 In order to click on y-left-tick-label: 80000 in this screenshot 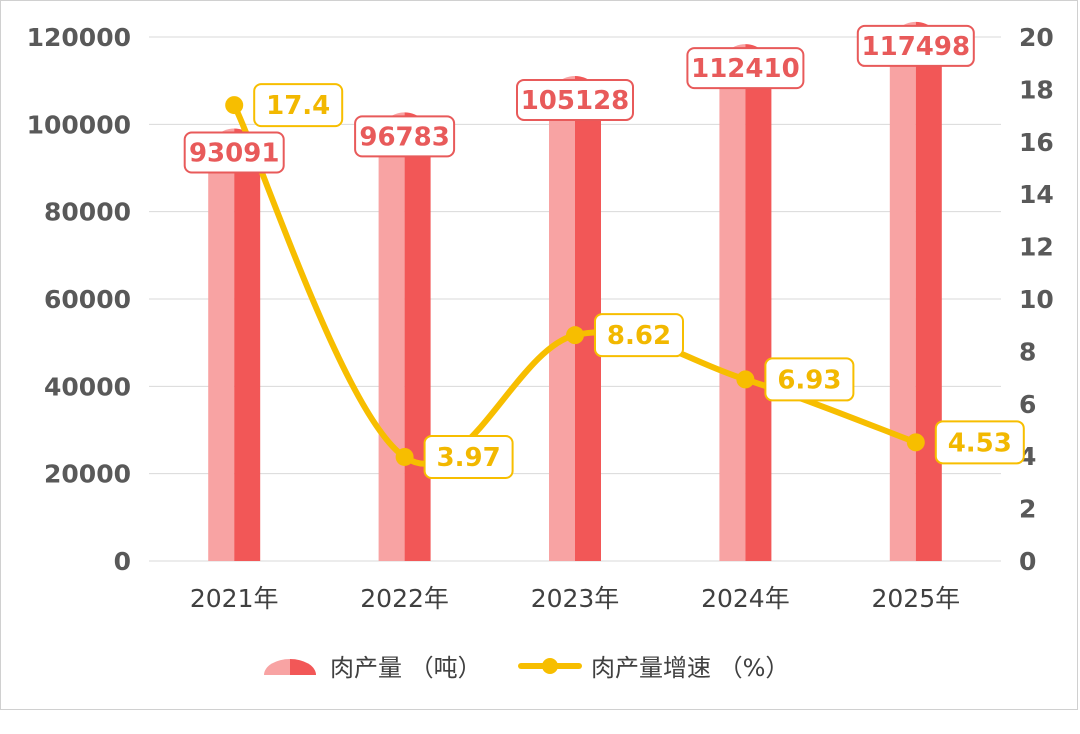, I will do `click(87, 212)`.